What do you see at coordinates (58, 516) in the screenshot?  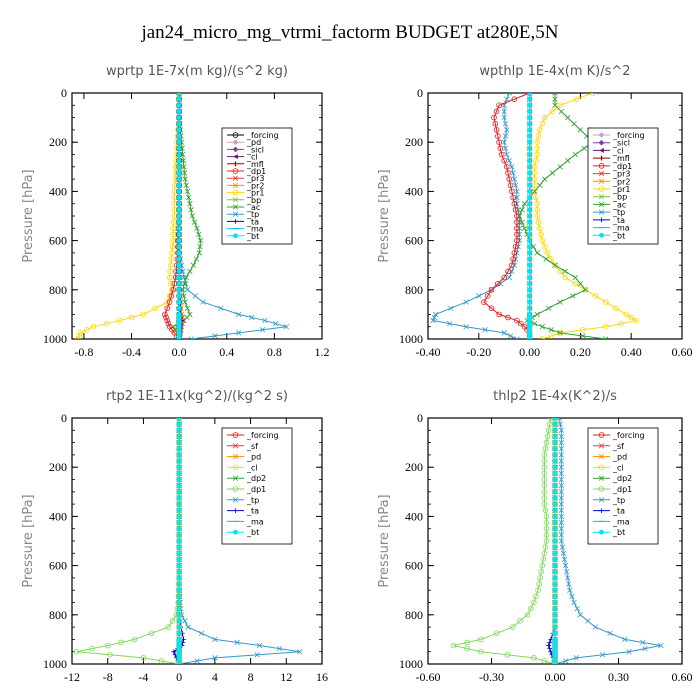 I see `y-tick-label: 400` at bounding box center [58, 516].